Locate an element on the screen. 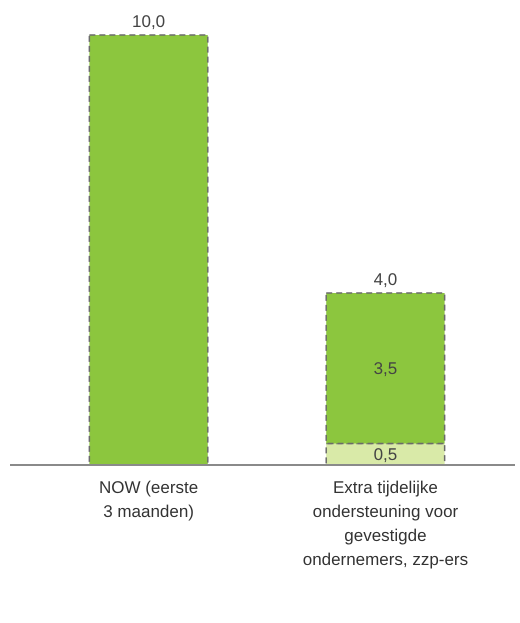 The width and height of the screenshot is (520, 623). x-tick-label: Extra tijdelijke ondersteuning voor gevestigde ondernemers, zzp-ers is located at coordinates (385, 523).